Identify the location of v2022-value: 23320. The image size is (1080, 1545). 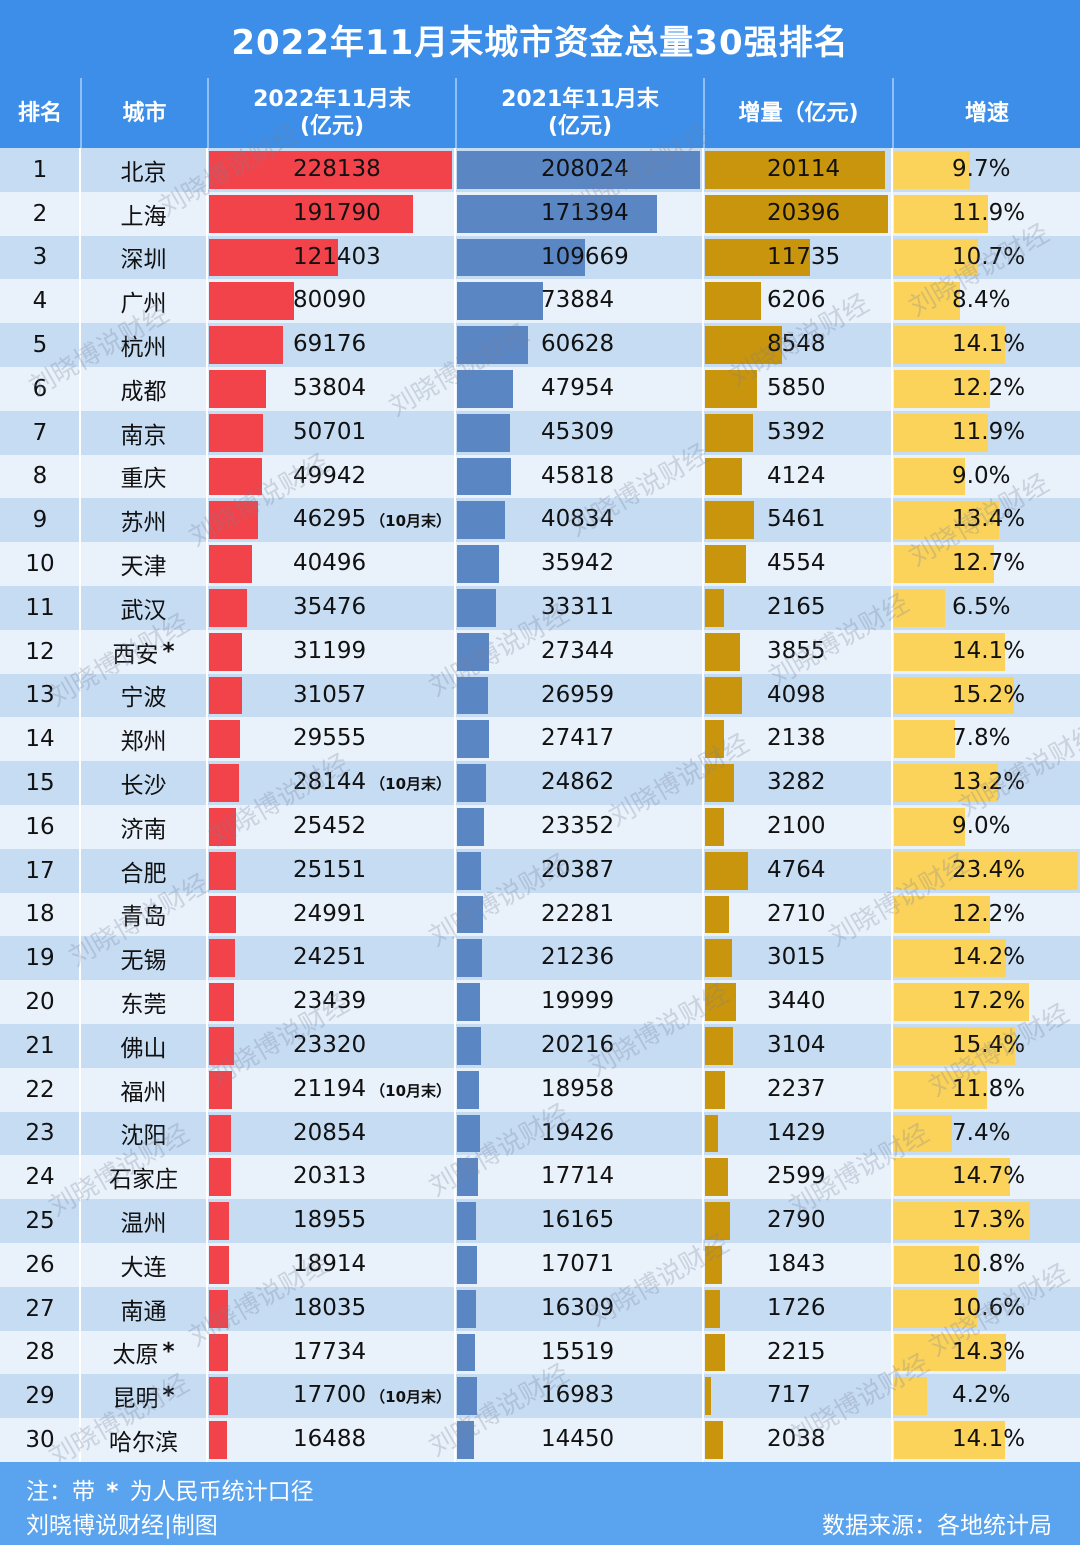
(330, 1045).